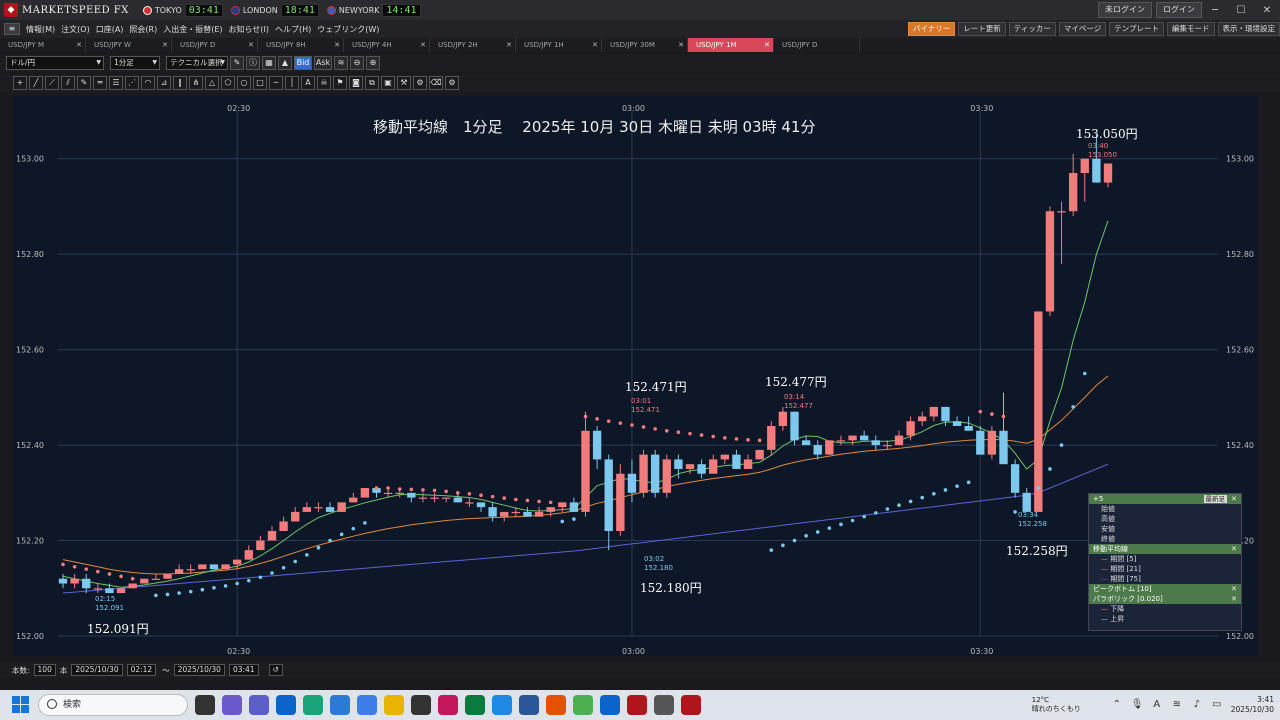 The image size is (1280, 720). Describe the element at coordinates (129, 45) in the screenshot. I see `tab-usdjpy-w: USD/JPY W ✕` at that location.